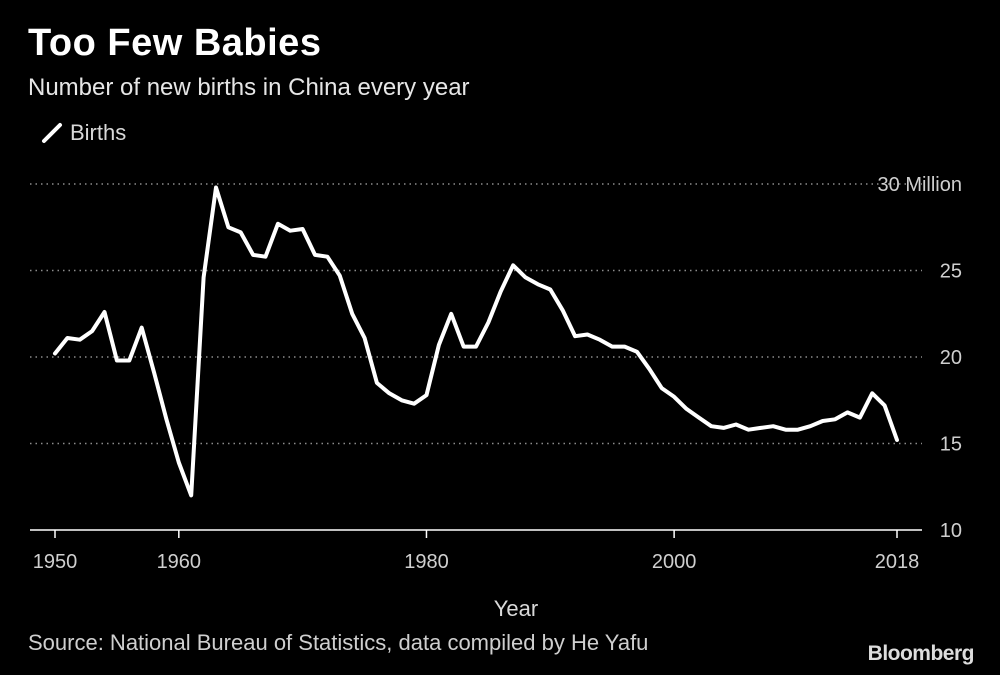  What do you see at coordinates (951, 445) in the screenshot?
I see `y-tick-label: 15` at bounding box center [951, 445].